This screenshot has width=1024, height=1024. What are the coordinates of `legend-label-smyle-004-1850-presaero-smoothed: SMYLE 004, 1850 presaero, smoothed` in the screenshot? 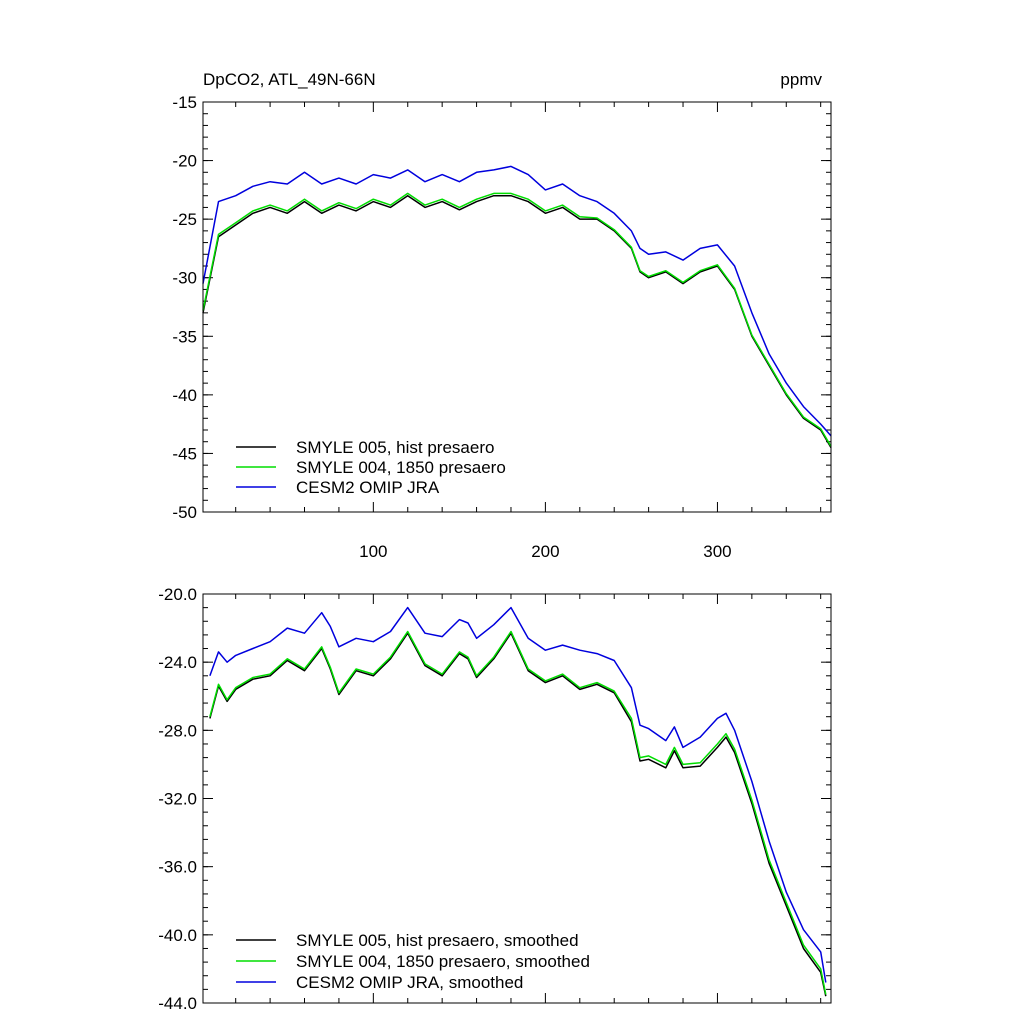 It's located at (443, 961).